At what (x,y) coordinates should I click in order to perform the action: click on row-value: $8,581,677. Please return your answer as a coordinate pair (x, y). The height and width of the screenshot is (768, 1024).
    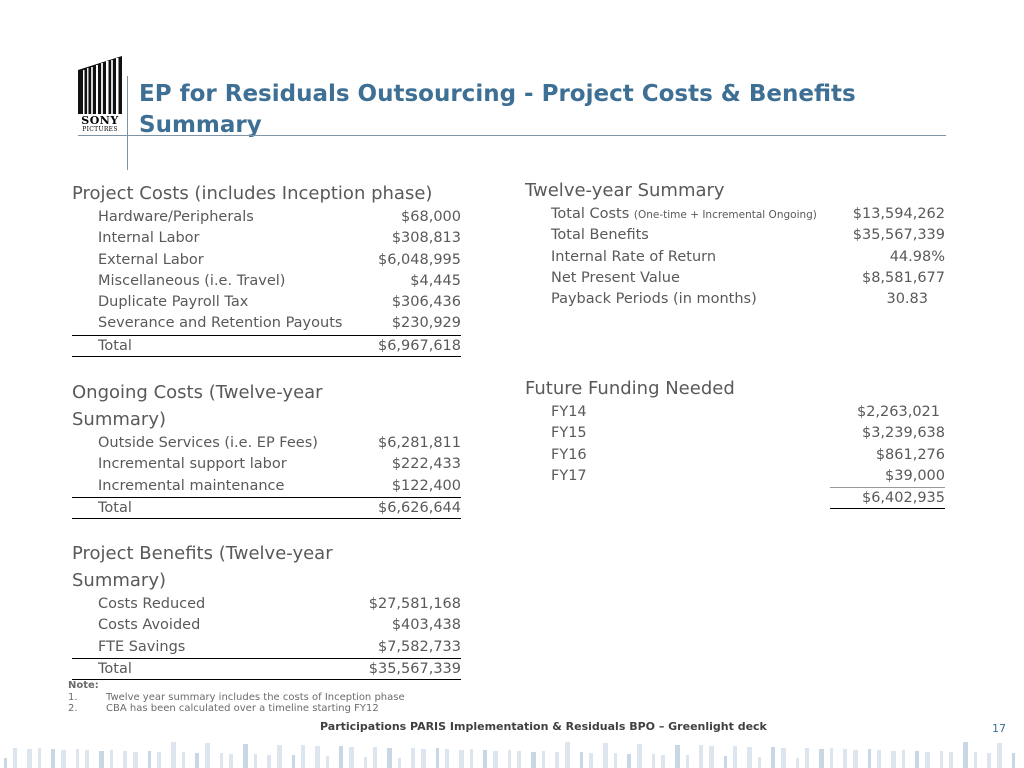
    Looking at the image, I should click on (903, 277).